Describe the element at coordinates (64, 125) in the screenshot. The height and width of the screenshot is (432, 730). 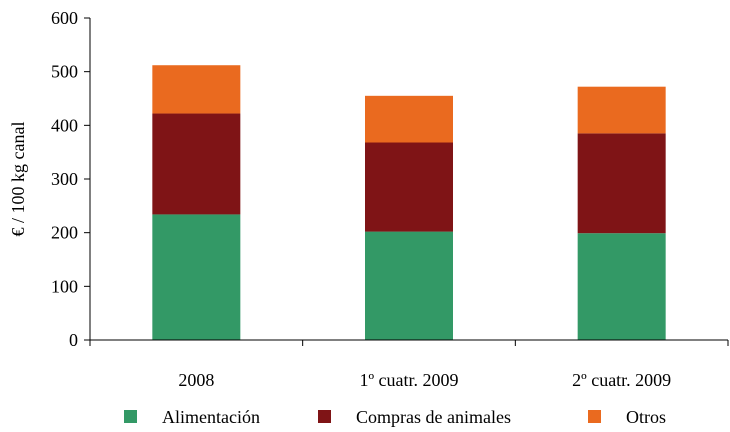
I see `y-tick-label: 400` at that location.